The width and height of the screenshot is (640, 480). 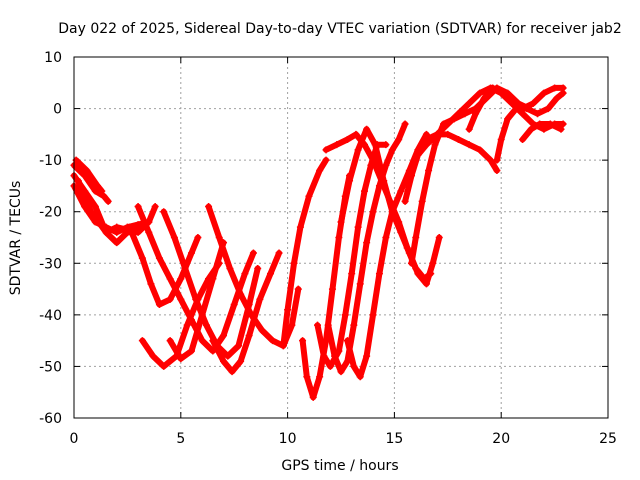 What do you see at coordinates (50, 213) in the screenshot?
I see `y-tick-label: -20` at bounding box center [50, 213].